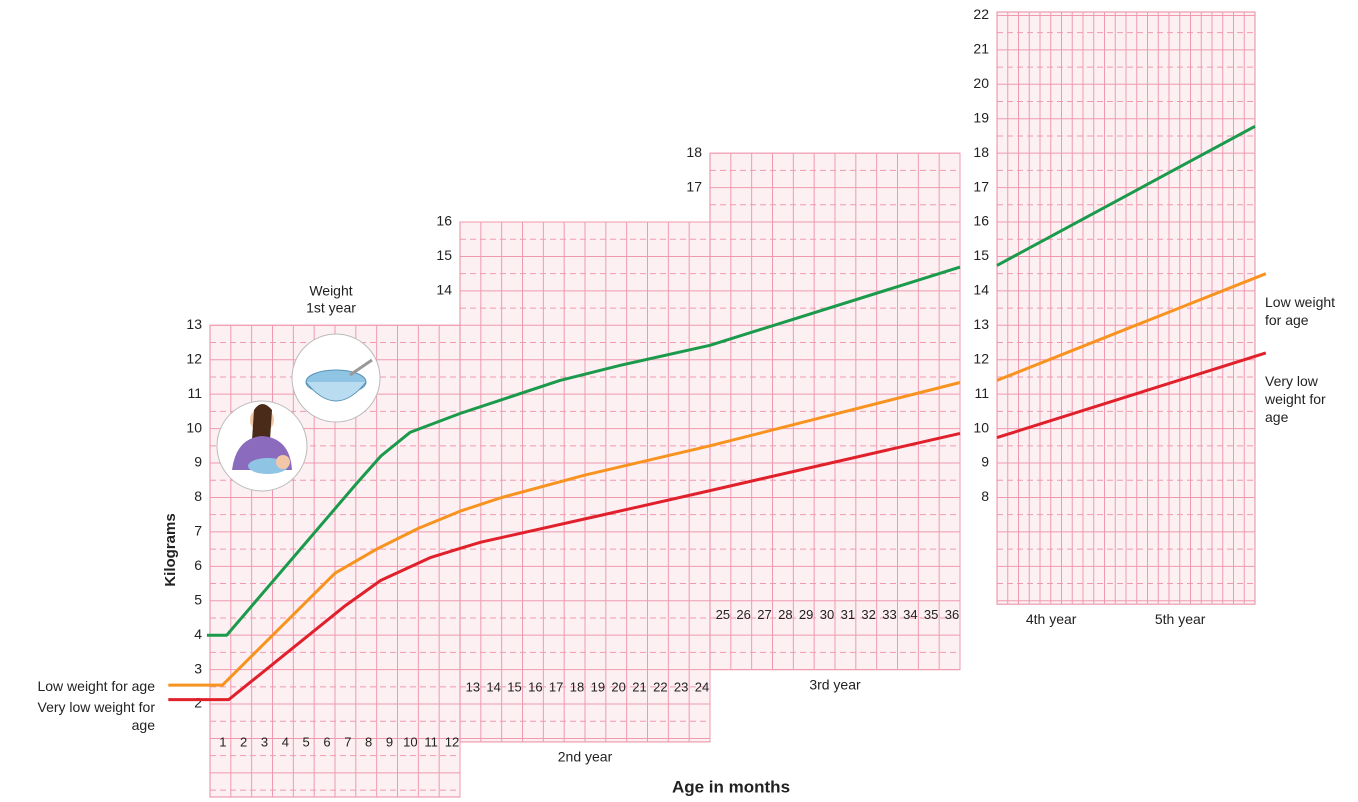 This screenshot has height=802, width=1358. Describe the element at coordinates (170, 549) in the screenshot. I see `y-axis-label: Kilograms` at that location.